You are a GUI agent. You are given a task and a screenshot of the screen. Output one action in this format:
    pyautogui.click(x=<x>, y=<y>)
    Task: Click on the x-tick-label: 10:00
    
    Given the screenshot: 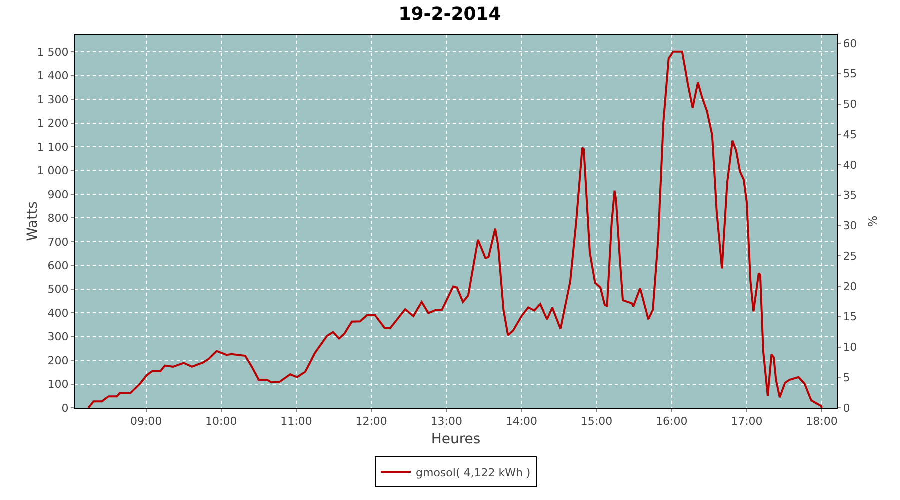 What is the action you would take?
    pyautogui.click(x=222, y=421)
    